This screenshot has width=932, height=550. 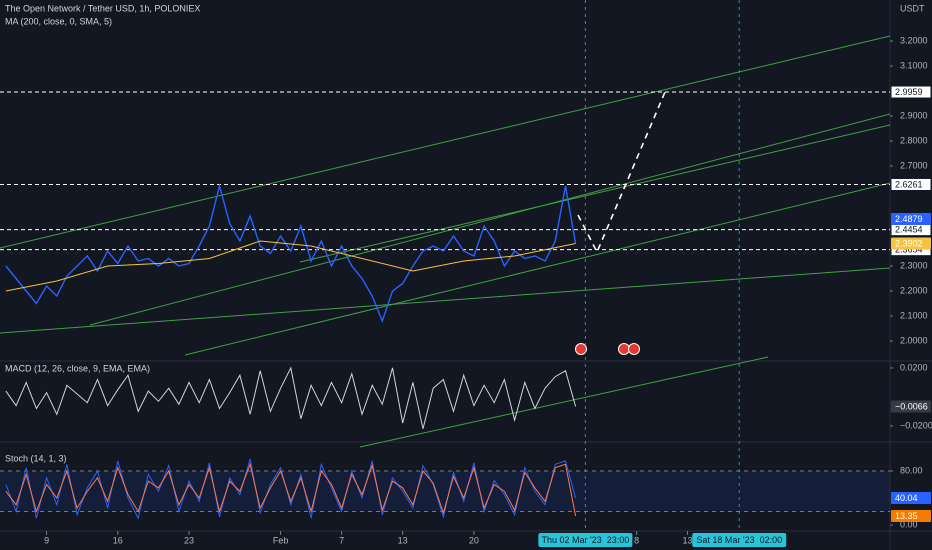 What do you see at coordinates (36, 458) in the screenshot?
I see `stoch-title: Stoch (14, 1, 3)` at bounding box center [36, 458].